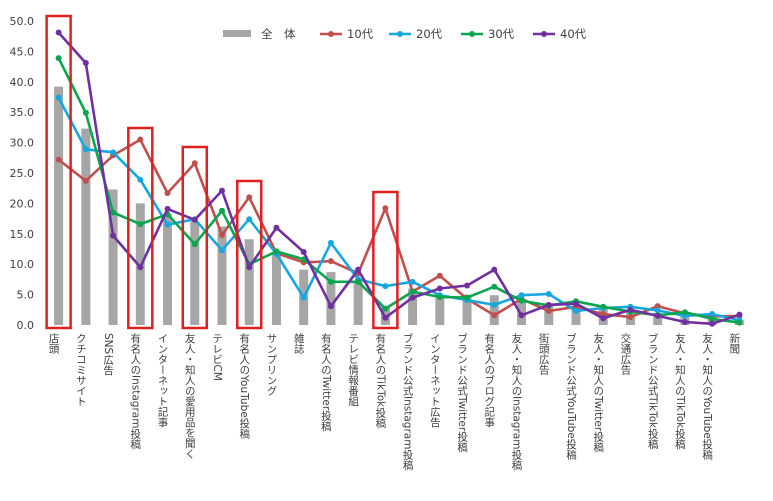 Image resolution: width=773 pixels, height=501 pixels. What do you see at coordinates (22, 173) in the screenshot?
I see `y-tick-label: 25.0` at bounding box center [22, 173].